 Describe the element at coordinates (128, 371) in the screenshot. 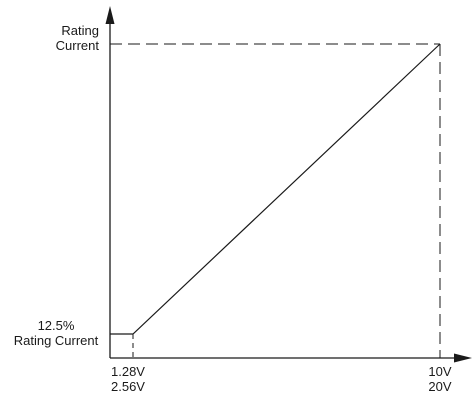

I see `x-label-left-line1: 1.28V` at that location.